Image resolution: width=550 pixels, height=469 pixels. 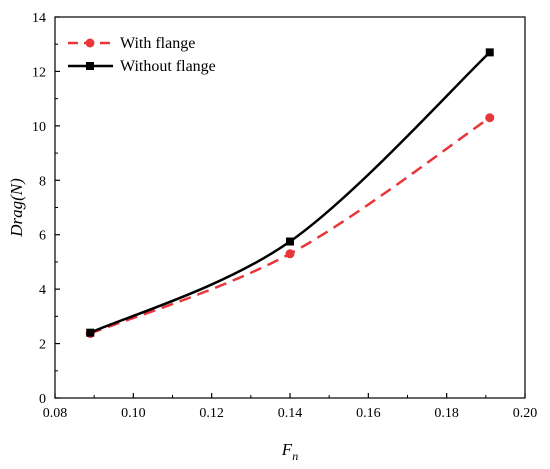 What do you see at coordinates (55, 413) in the screenshot?
I see `x-tick-label: 0.08` at bounding box center [55, 413].